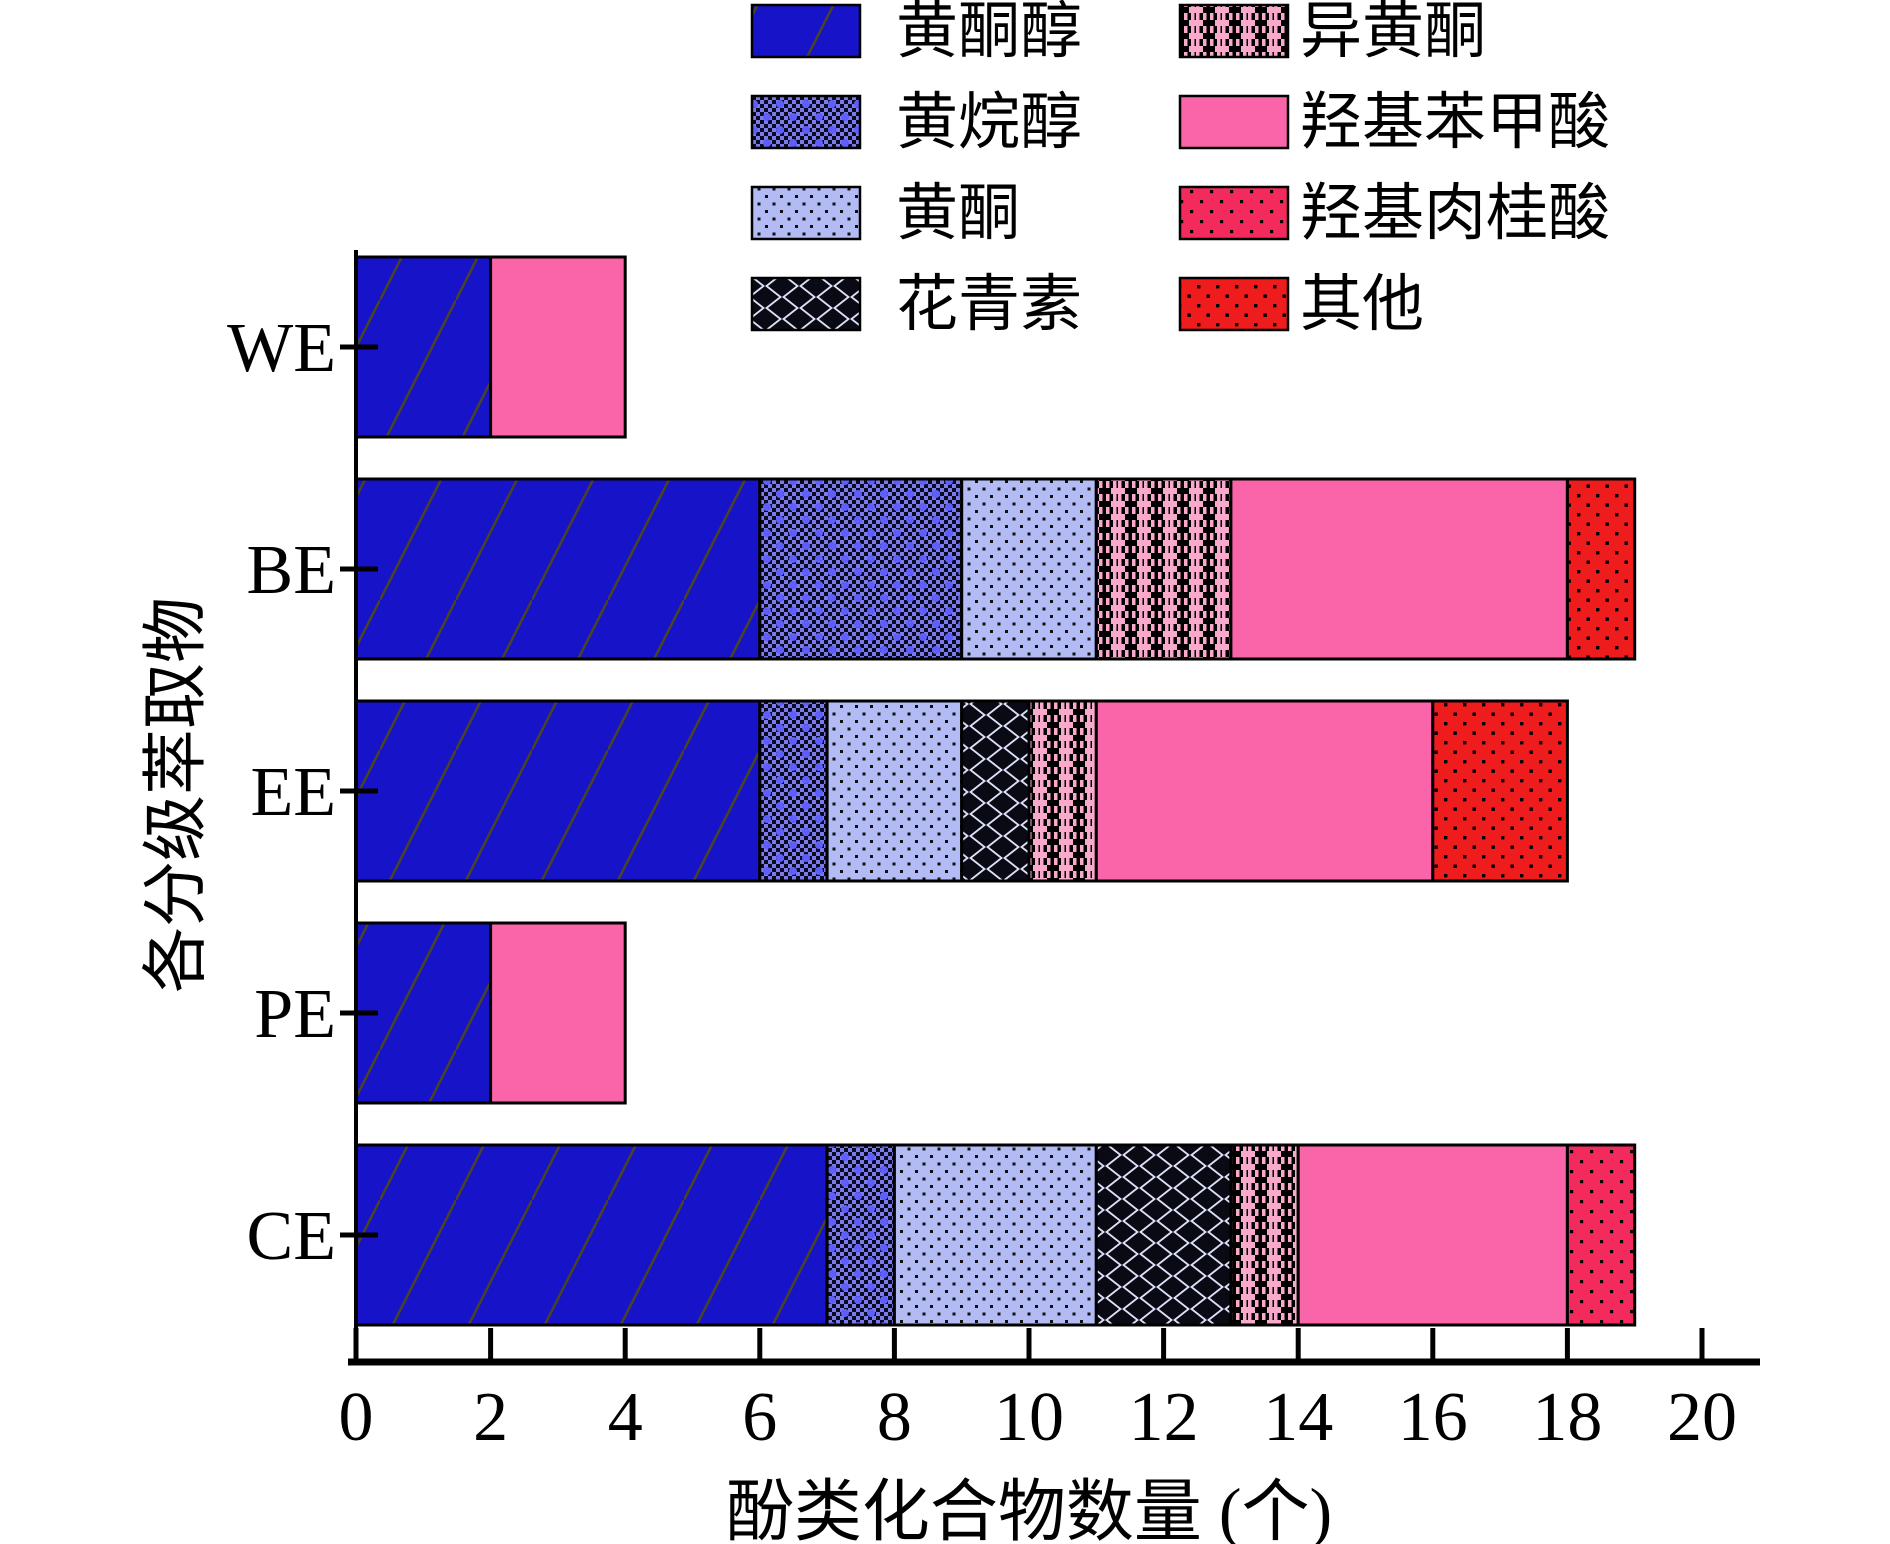 This screenshot has width=1890, height=1544. I want to click on legend-label-hydroxycinnamic: 羟基肉桂酸, so click(1455, 214).